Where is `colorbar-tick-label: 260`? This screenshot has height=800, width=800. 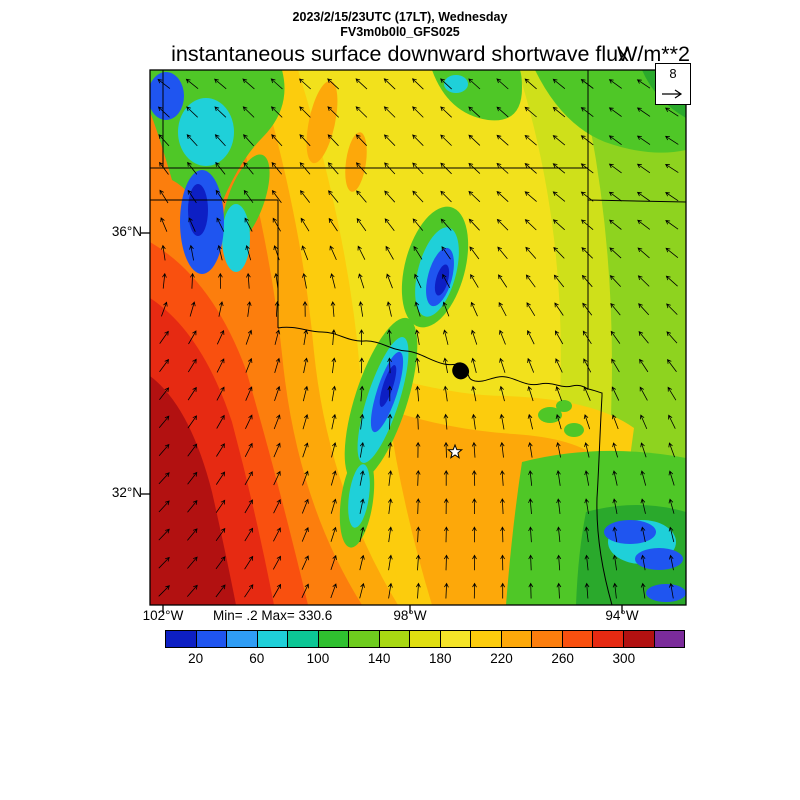
colorbar-tick-label: 260 is located at coordinates (562, 658).